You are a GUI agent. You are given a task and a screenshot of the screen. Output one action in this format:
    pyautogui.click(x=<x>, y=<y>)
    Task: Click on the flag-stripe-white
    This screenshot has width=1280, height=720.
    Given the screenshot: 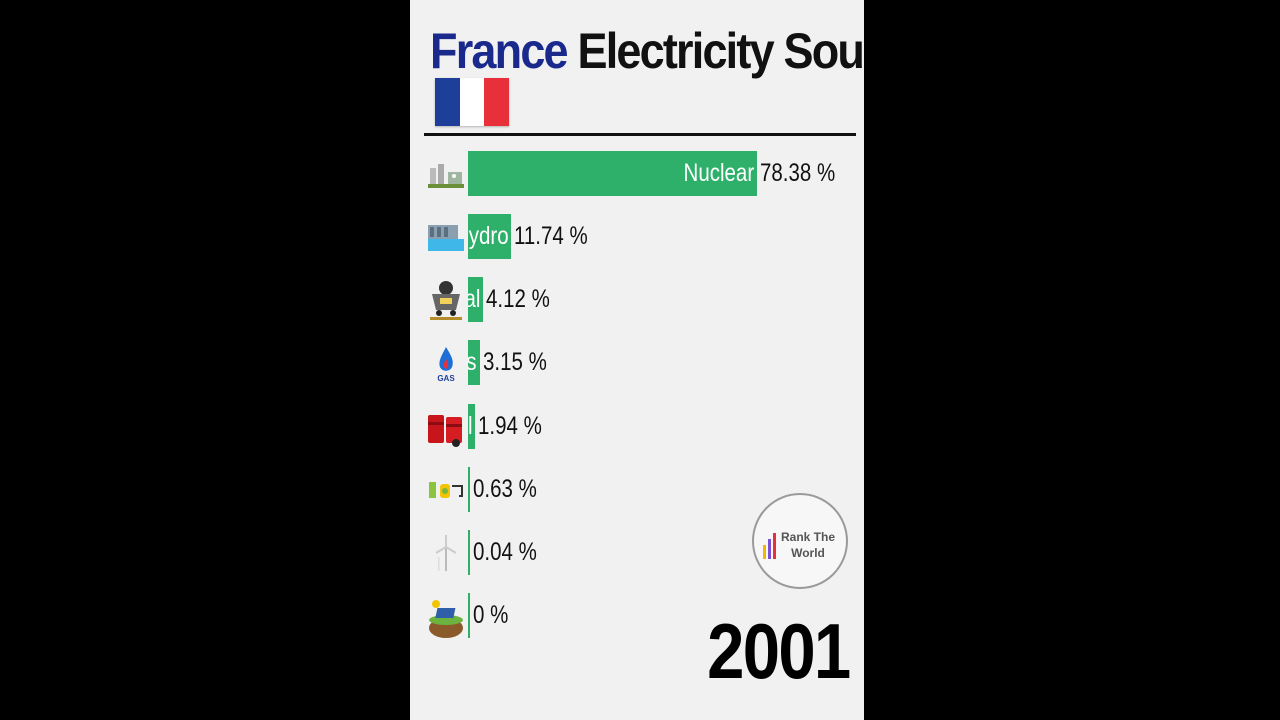 What is the action you would take?
    pyautogui.click(x=472, y=102)
    